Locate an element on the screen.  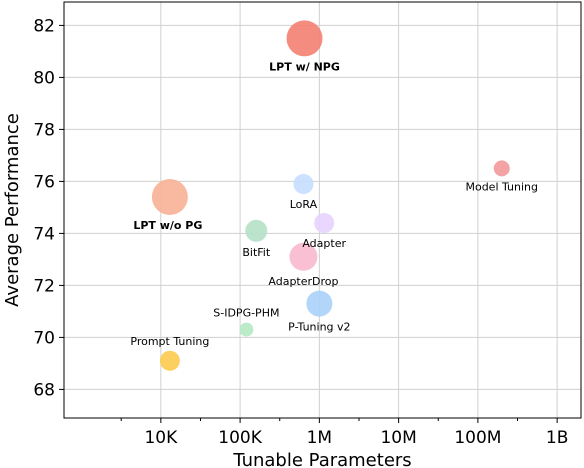
y-tick-label: 80 is located at coordinates (44, 78).